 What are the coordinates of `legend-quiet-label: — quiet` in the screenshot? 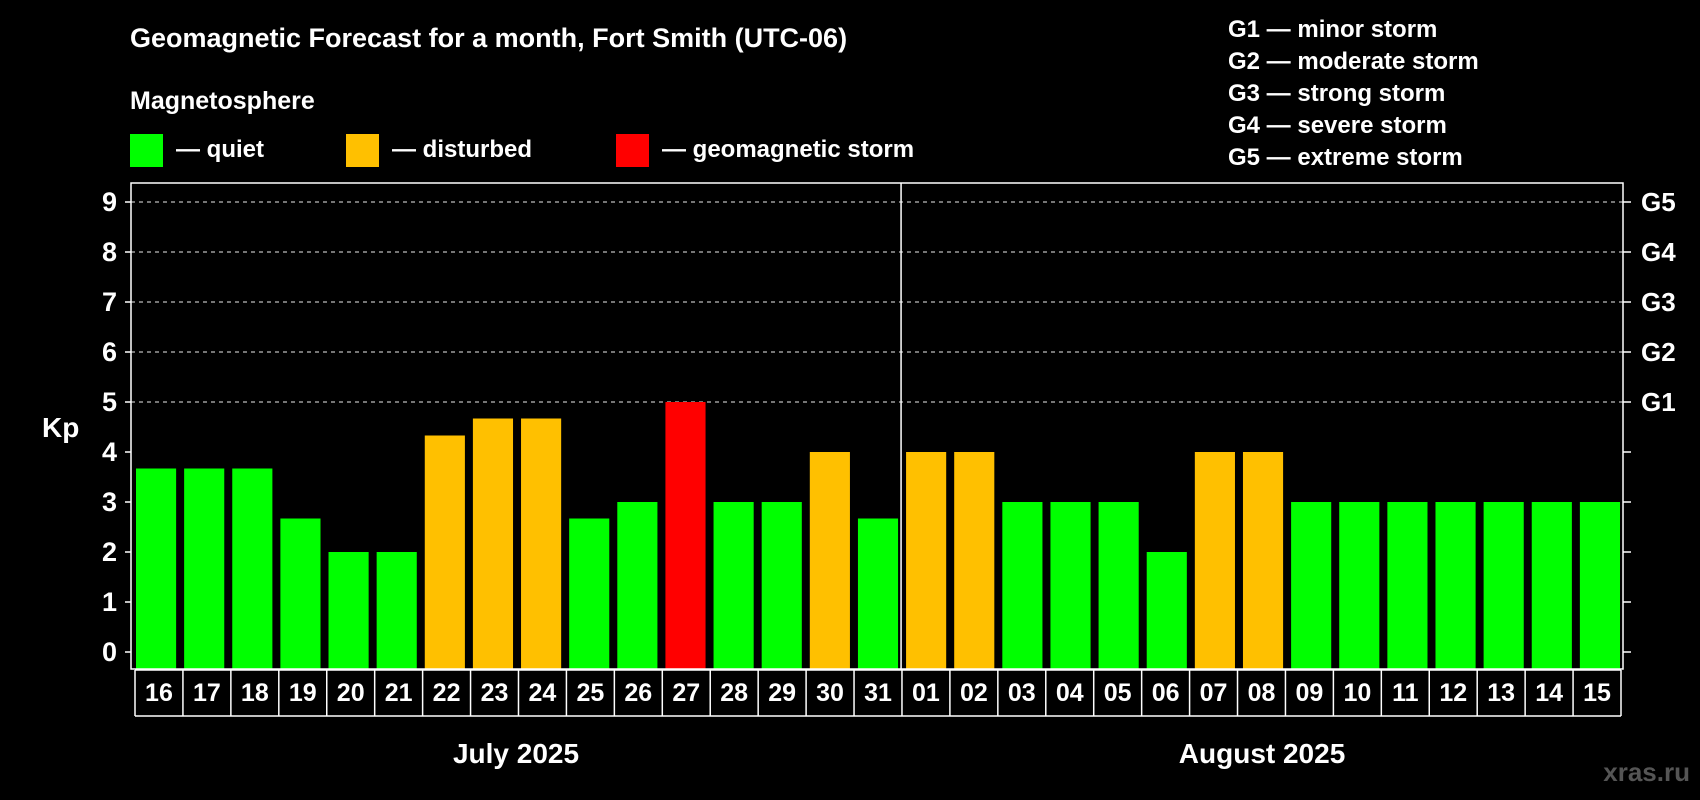 It's located at (220, 149).